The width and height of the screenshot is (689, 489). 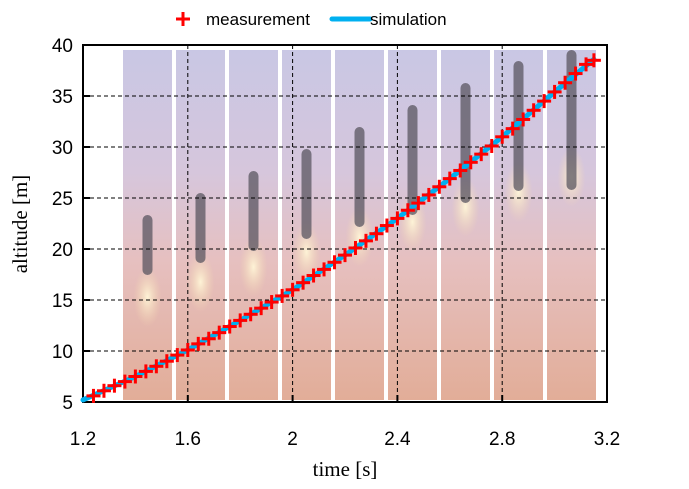 What do you see at coordinates (188, 439) in the screenshot?
I see `x-tick-label: 1.6` at bounding box center [188, 439].